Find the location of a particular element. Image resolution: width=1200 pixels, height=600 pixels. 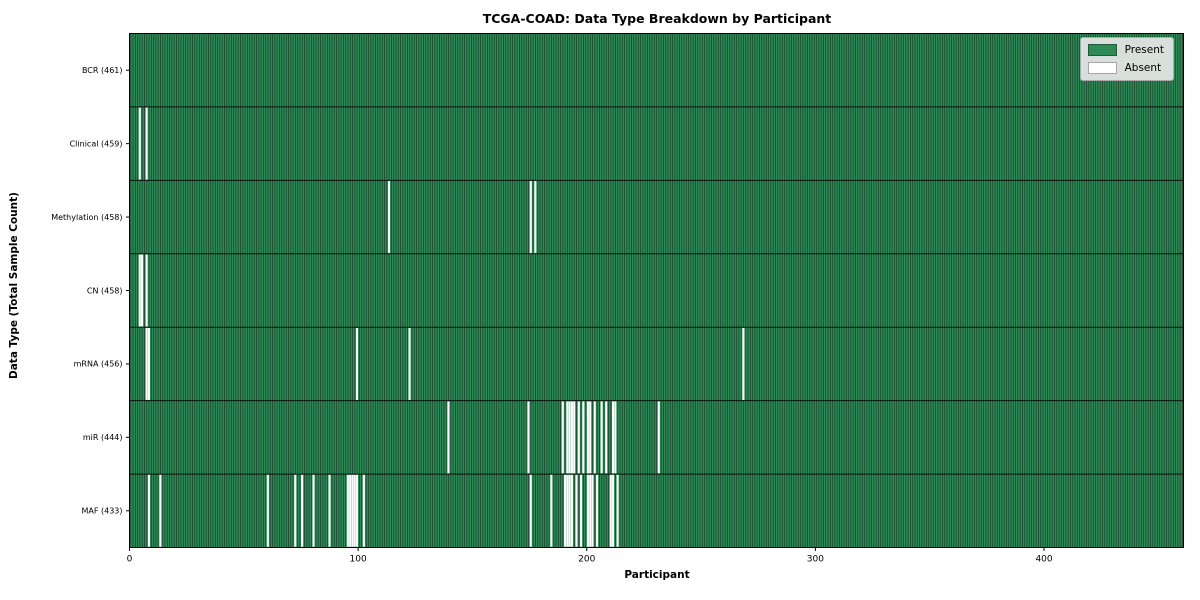

row-band-CN is located at coordinates (656, 290).